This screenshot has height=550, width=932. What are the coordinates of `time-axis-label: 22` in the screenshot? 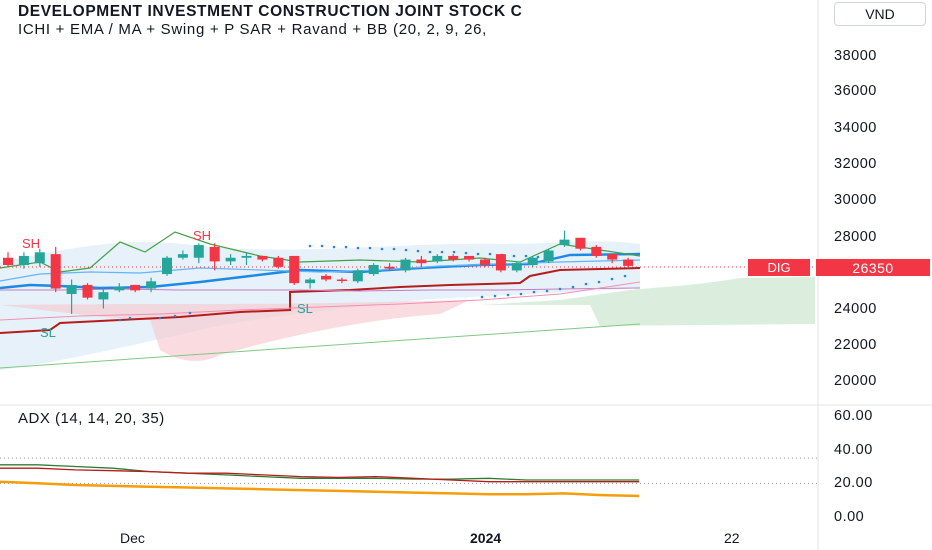 It's located at (732, 538).